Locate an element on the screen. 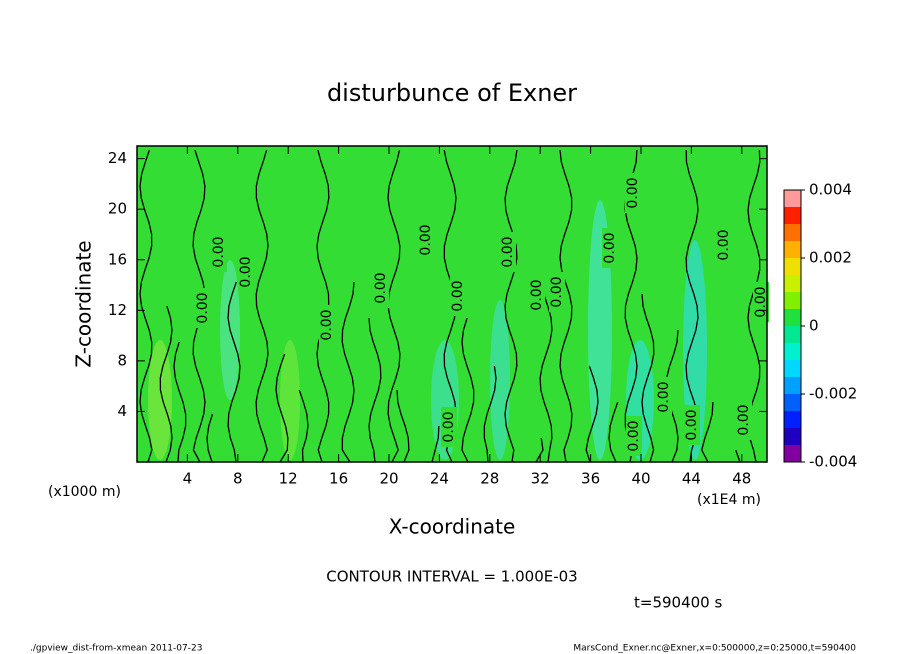  footer-left: ./gpview_dist-from-xmean 2011-07-23 is located at coordinates (116, 649).